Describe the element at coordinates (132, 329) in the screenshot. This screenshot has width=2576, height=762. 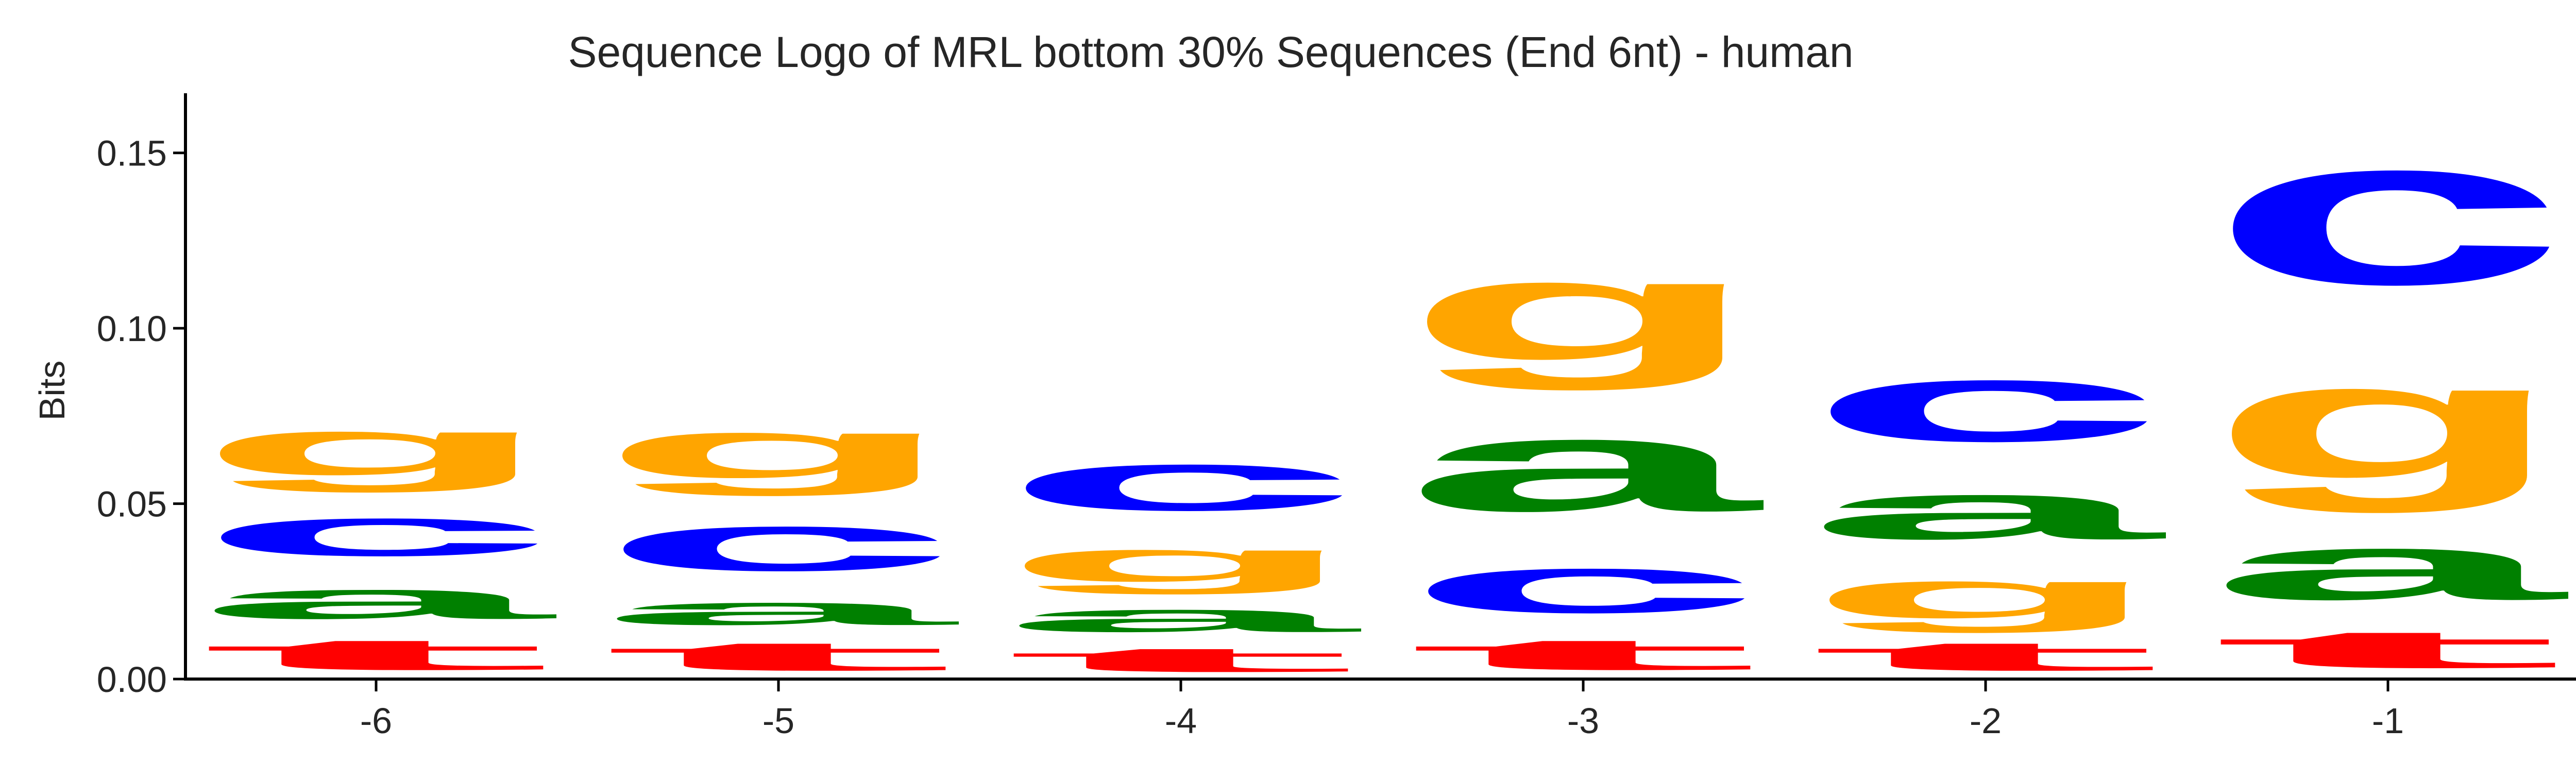
I see `y-tick-label: 0.10` at that location.